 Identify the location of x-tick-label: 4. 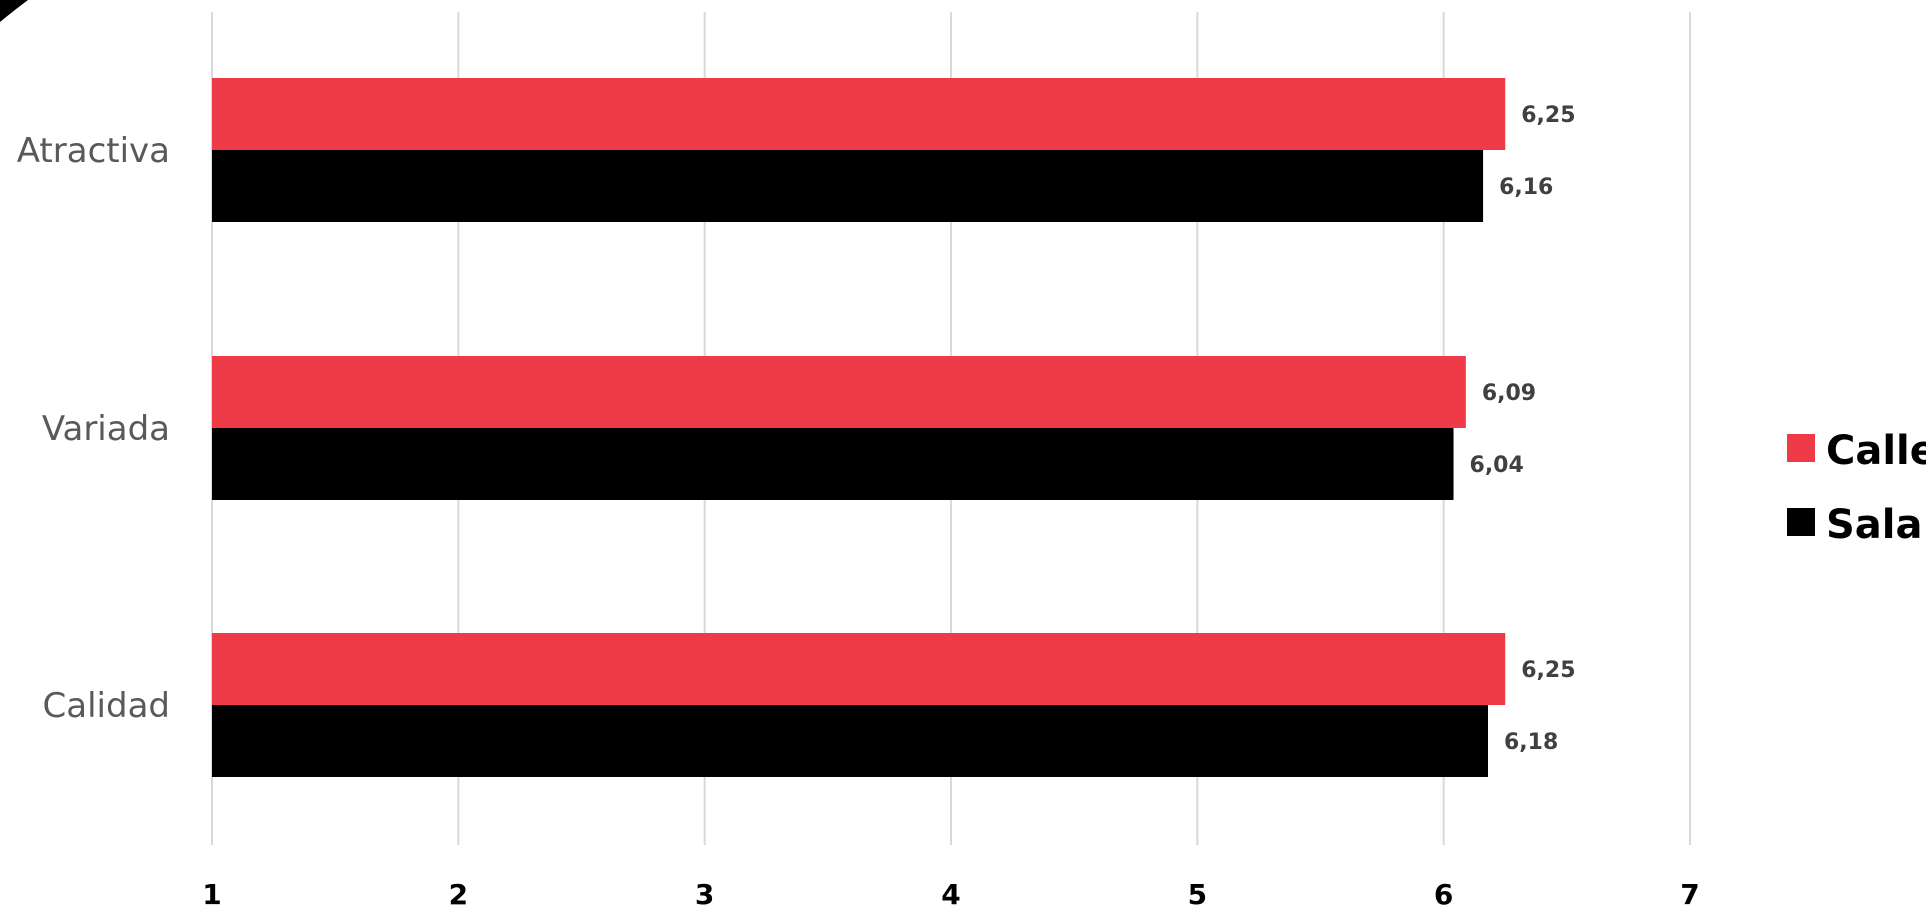
(950, 892).